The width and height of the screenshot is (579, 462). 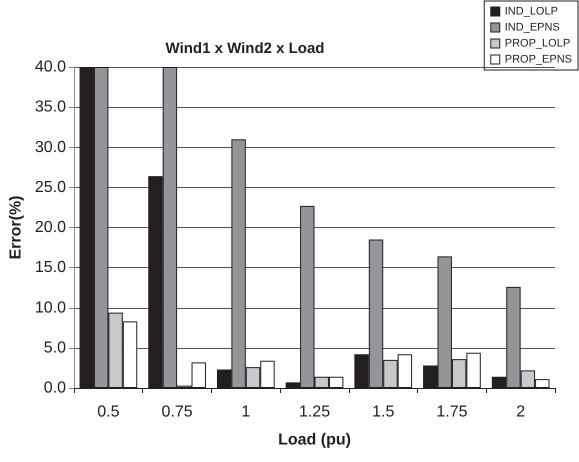 What do you see at coordinates (50, 227) in the screenshot?
I see `y-tick-label: 20.0` at bounding box center [50, 227].